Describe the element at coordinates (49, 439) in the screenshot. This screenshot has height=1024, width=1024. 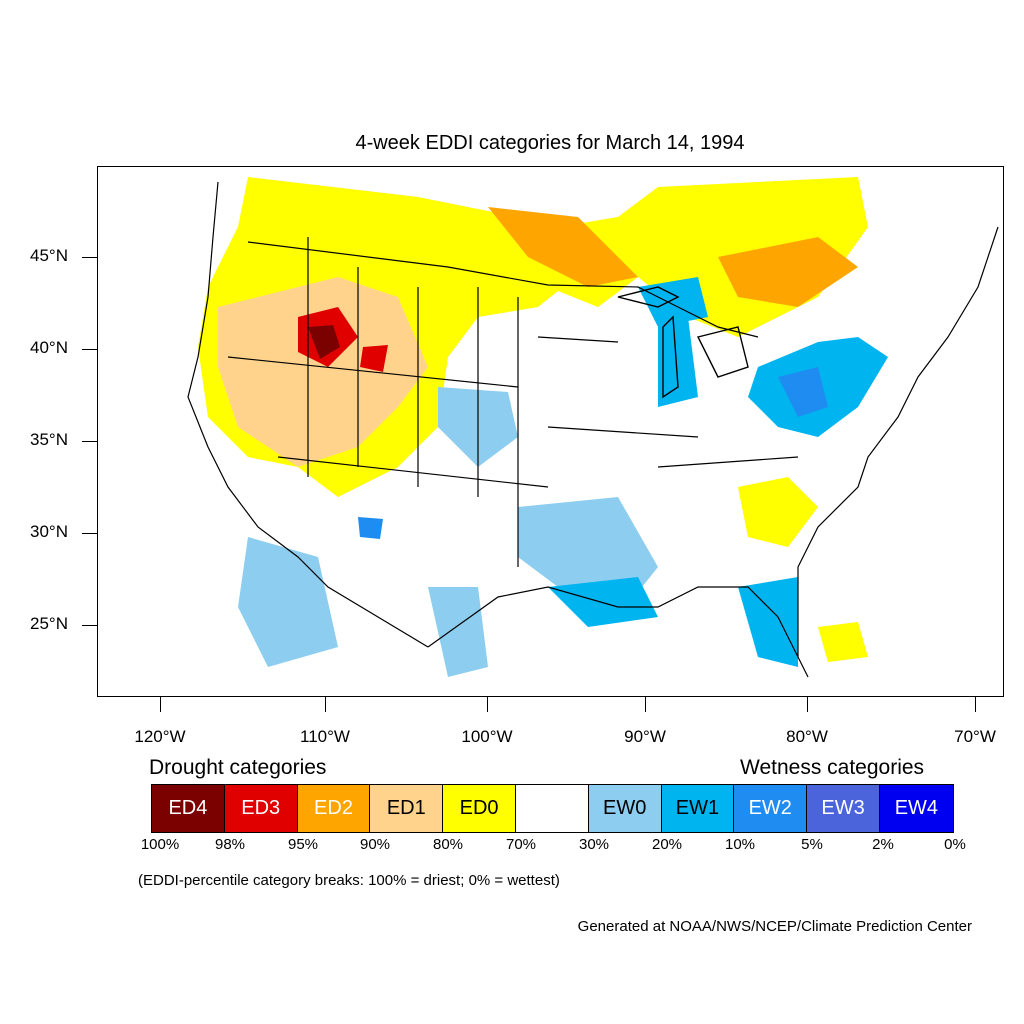
I see `lat-label: 35°N` at that location.